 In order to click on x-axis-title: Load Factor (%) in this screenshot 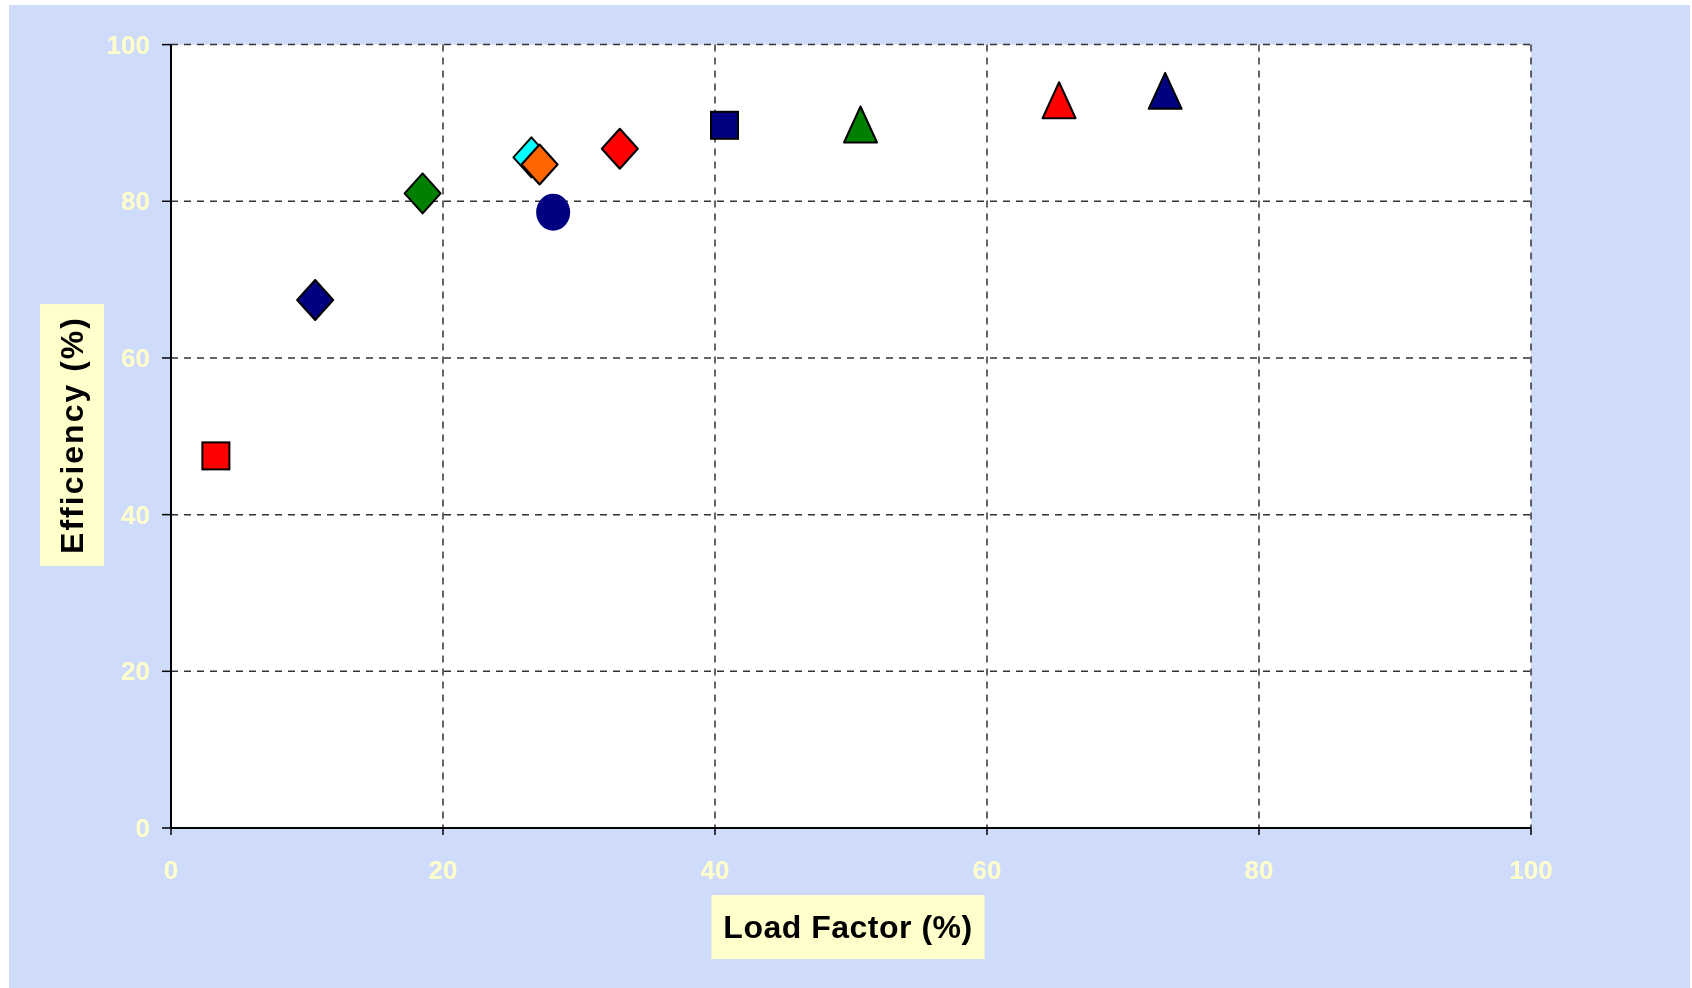, I will do `click(848, 927)`.